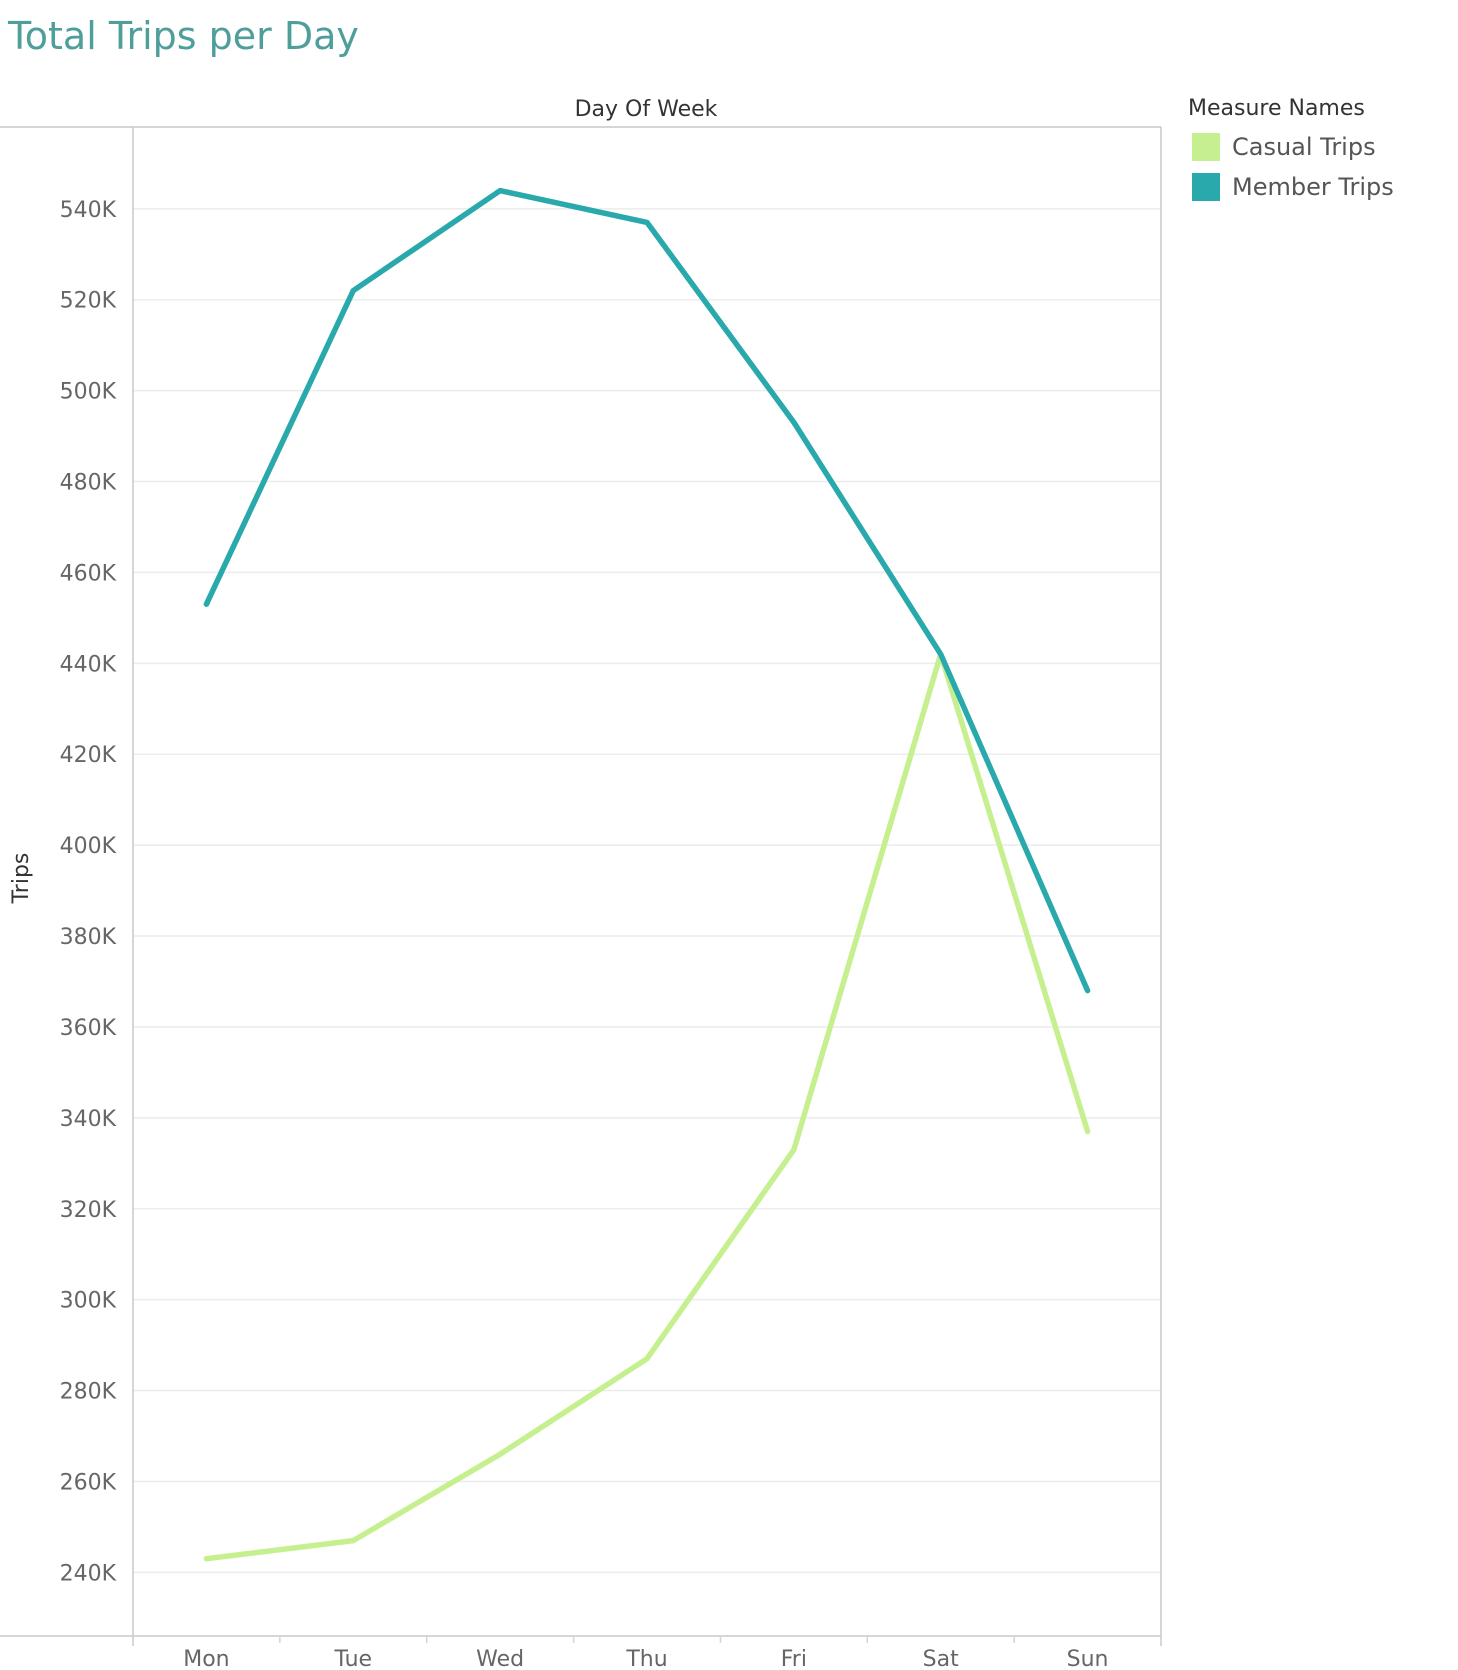  I want to click on y-tick-label-280k: 280K, so click(88, 1392).